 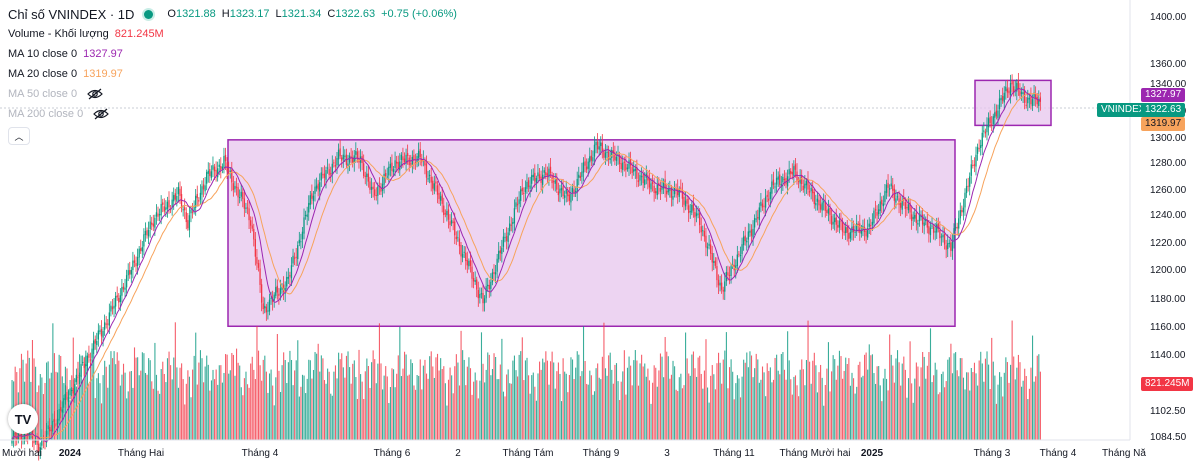 I want to click on symbol-title: Chỉ số VNINDEX · 1D, so click(x=71, y=14).